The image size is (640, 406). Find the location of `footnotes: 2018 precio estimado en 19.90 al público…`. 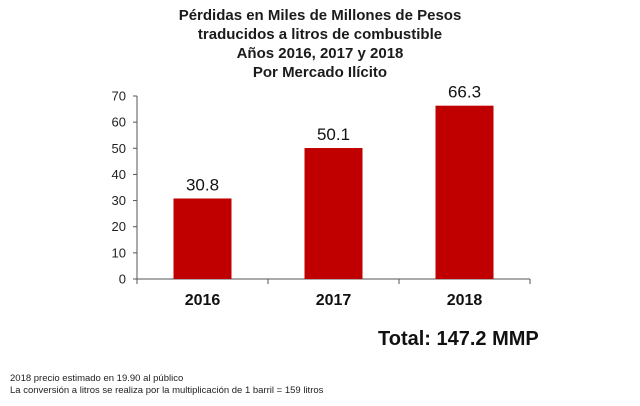

footnotes: 2018 precio estimado en 19.90 al público… is located at coordinates (166, 385).